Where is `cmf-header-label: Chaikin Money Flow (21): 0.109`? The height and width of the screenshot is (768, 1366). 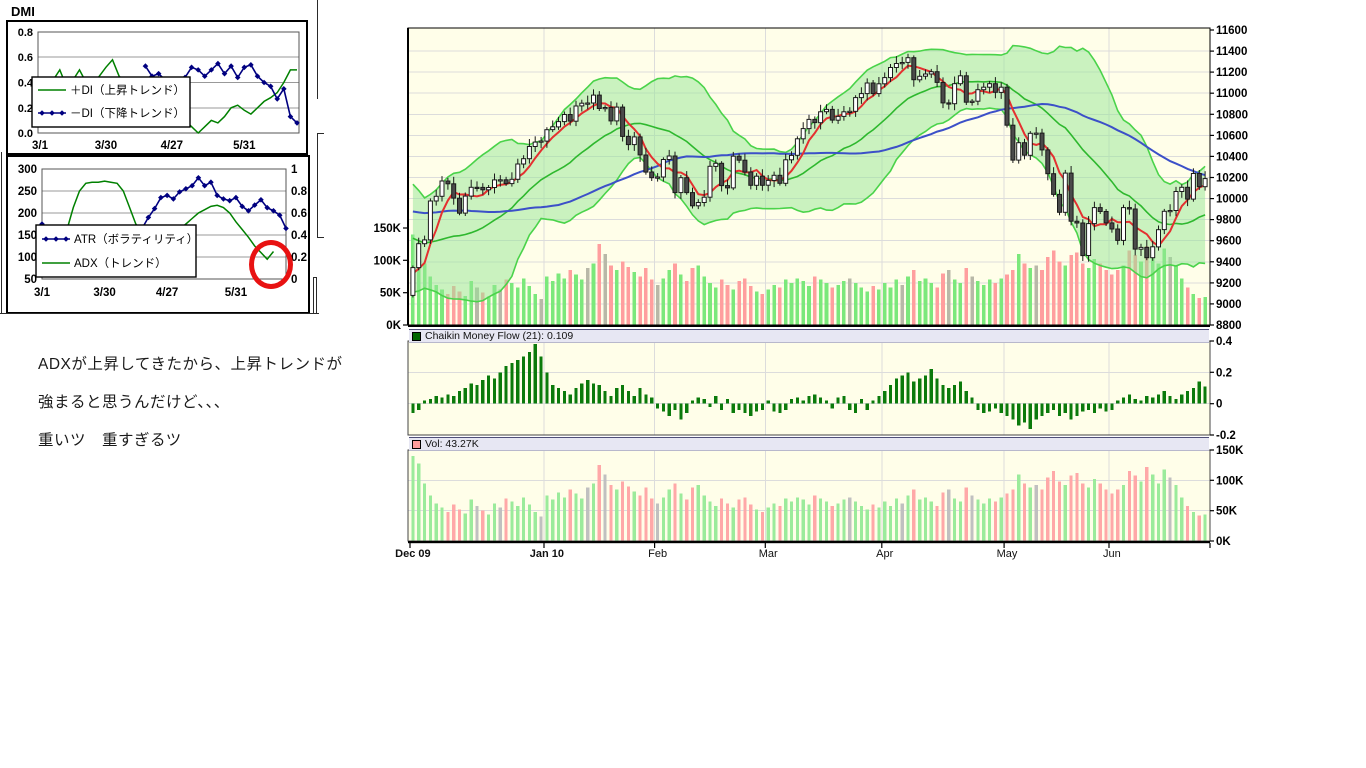 cmf-header-label: Chaikin Money Flow (21): 0.109 is located at coordinates (499, 336).